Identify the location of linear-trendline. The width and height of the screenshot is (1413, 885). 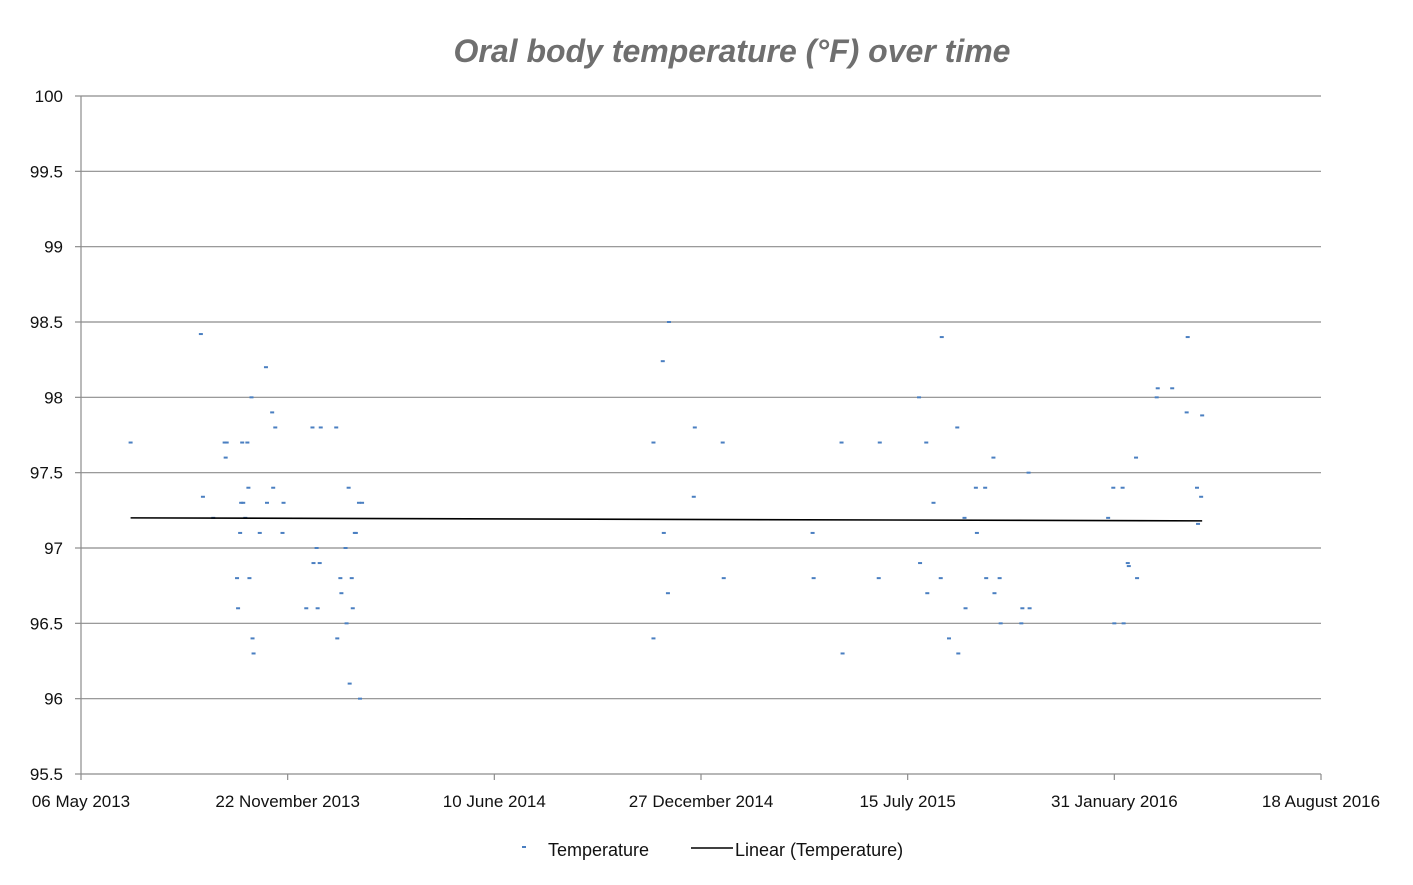
(666, 519).